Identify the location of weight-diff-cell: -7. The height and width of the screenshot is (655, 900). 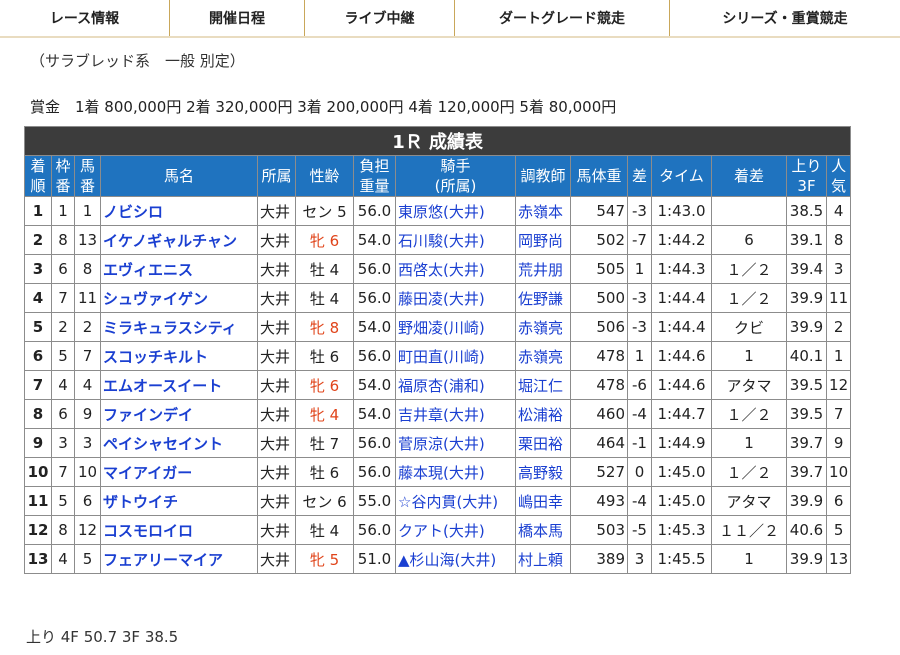
(639, 240).